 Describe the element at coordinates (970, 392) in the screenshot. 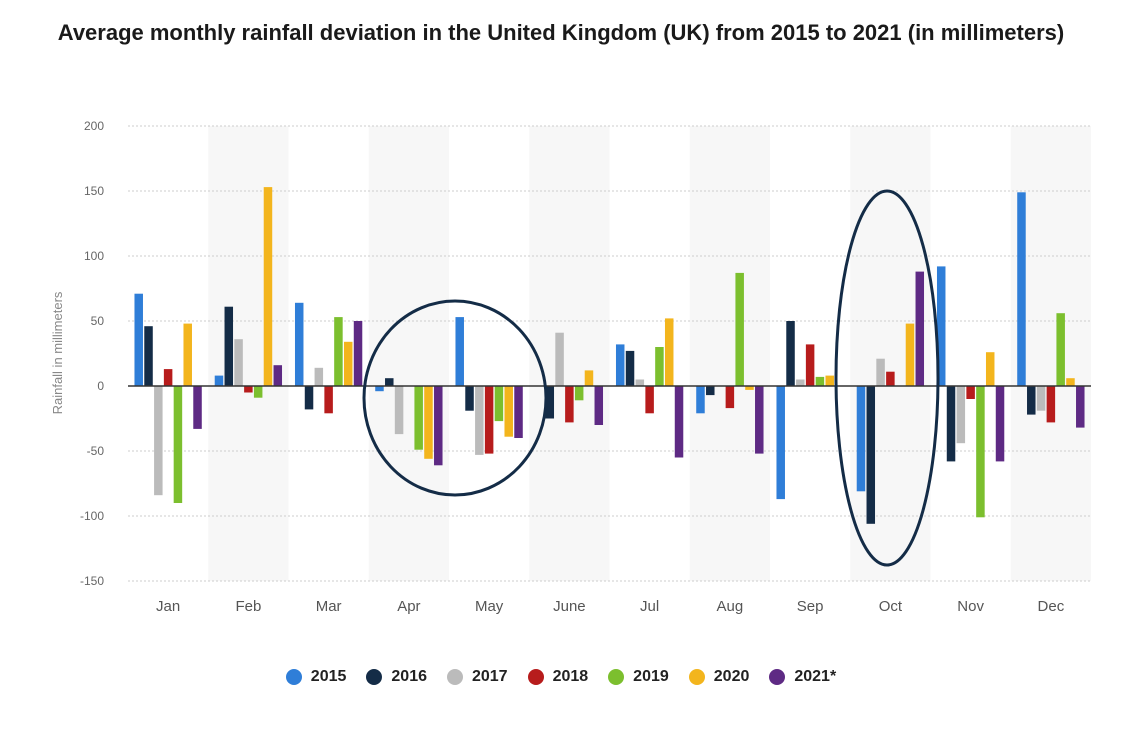

I see `bar-nov-2018` at that location.